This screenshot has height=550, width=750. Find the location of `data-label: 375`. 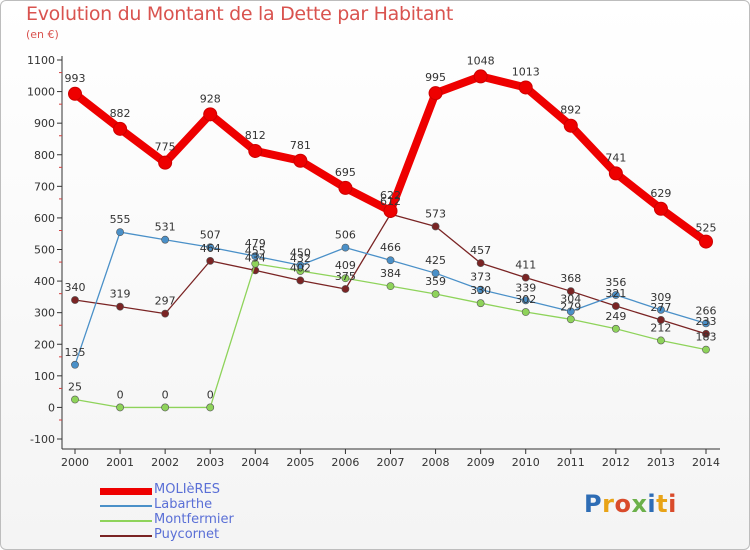

data-label: 375 is located at coordinates (345, 276).